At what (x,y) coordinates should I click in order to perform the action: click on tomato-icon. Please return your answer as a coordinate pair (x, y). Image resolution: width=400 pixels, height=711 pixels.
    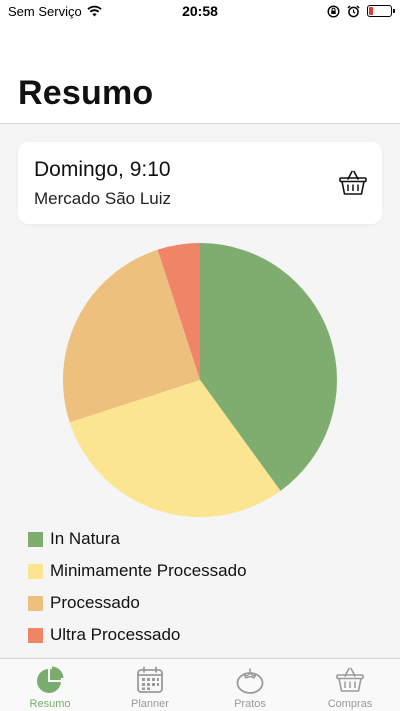
    Looking at the image, I should click on (250, 681).